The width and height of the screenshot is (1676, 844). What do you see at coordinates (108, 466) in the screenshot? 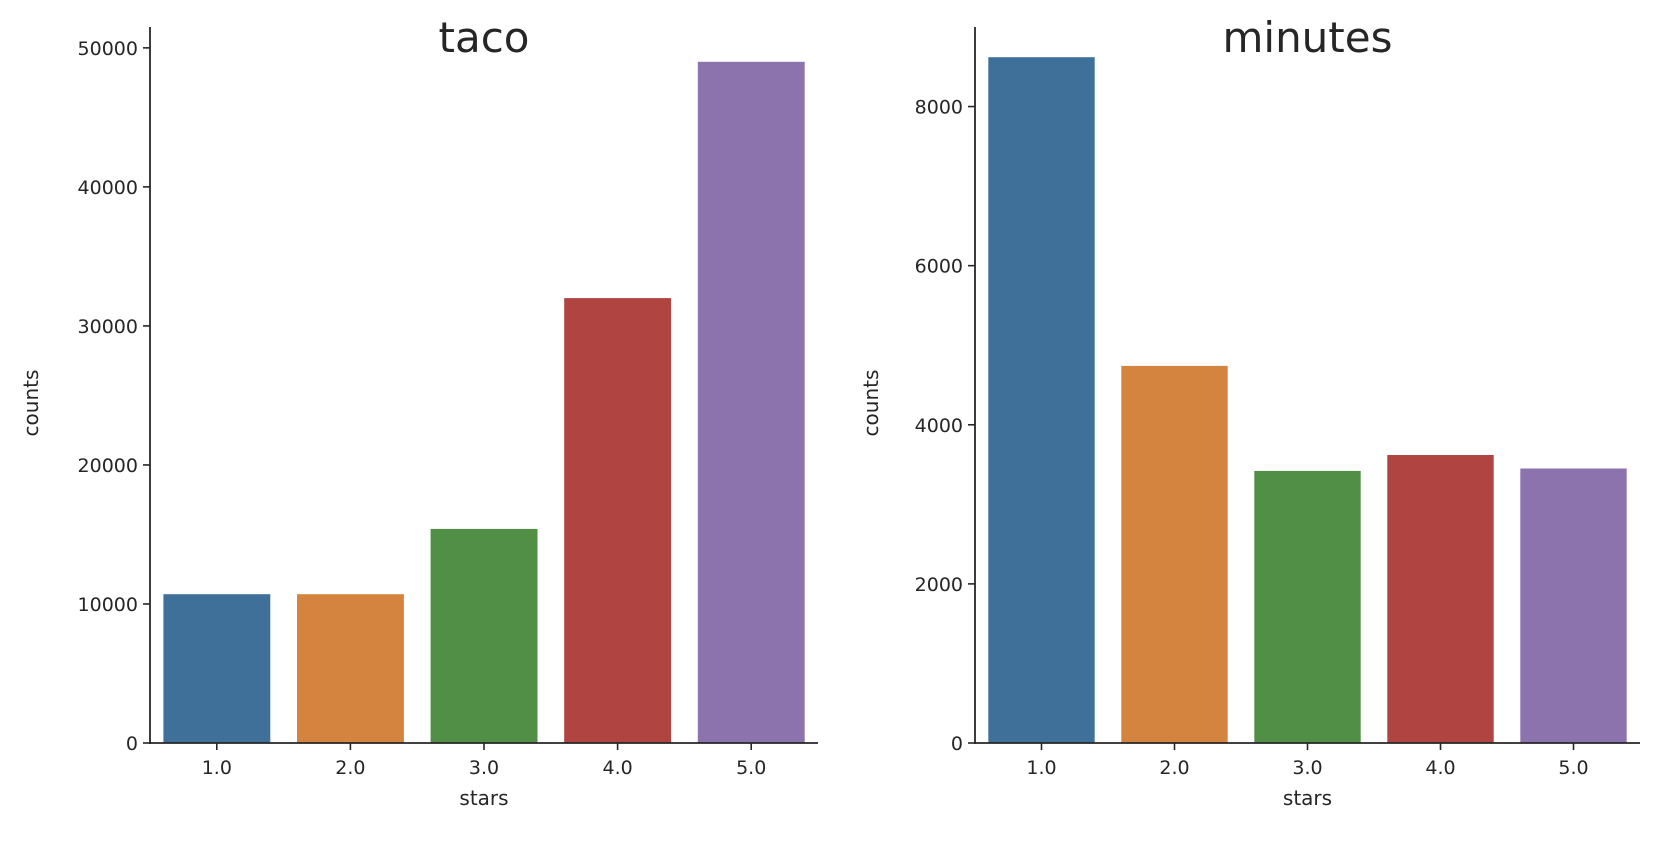
I see `y-tick-label: 20000` at bounding box center [108, 466].